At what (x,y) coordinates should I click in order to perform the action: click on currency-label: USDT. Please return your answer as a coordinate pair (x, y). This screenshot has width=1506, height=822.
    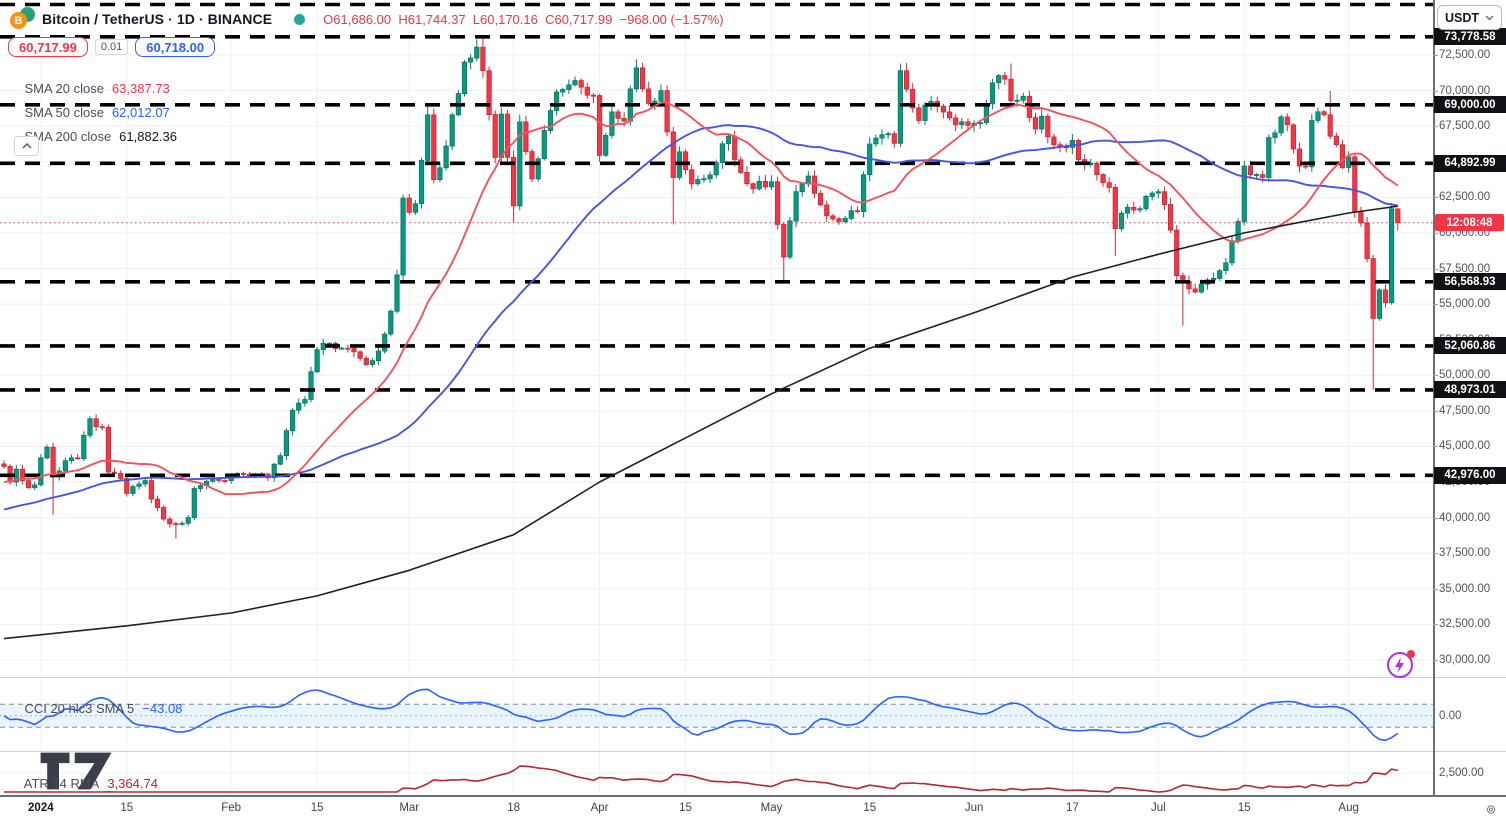
    Looking at the image, I should click on (1462, 17).